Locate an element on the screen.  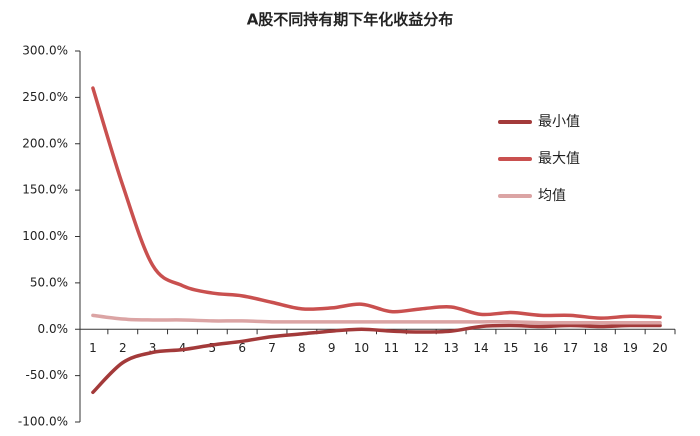
x-tick-label: 14 is located at coordinates (480, 348).